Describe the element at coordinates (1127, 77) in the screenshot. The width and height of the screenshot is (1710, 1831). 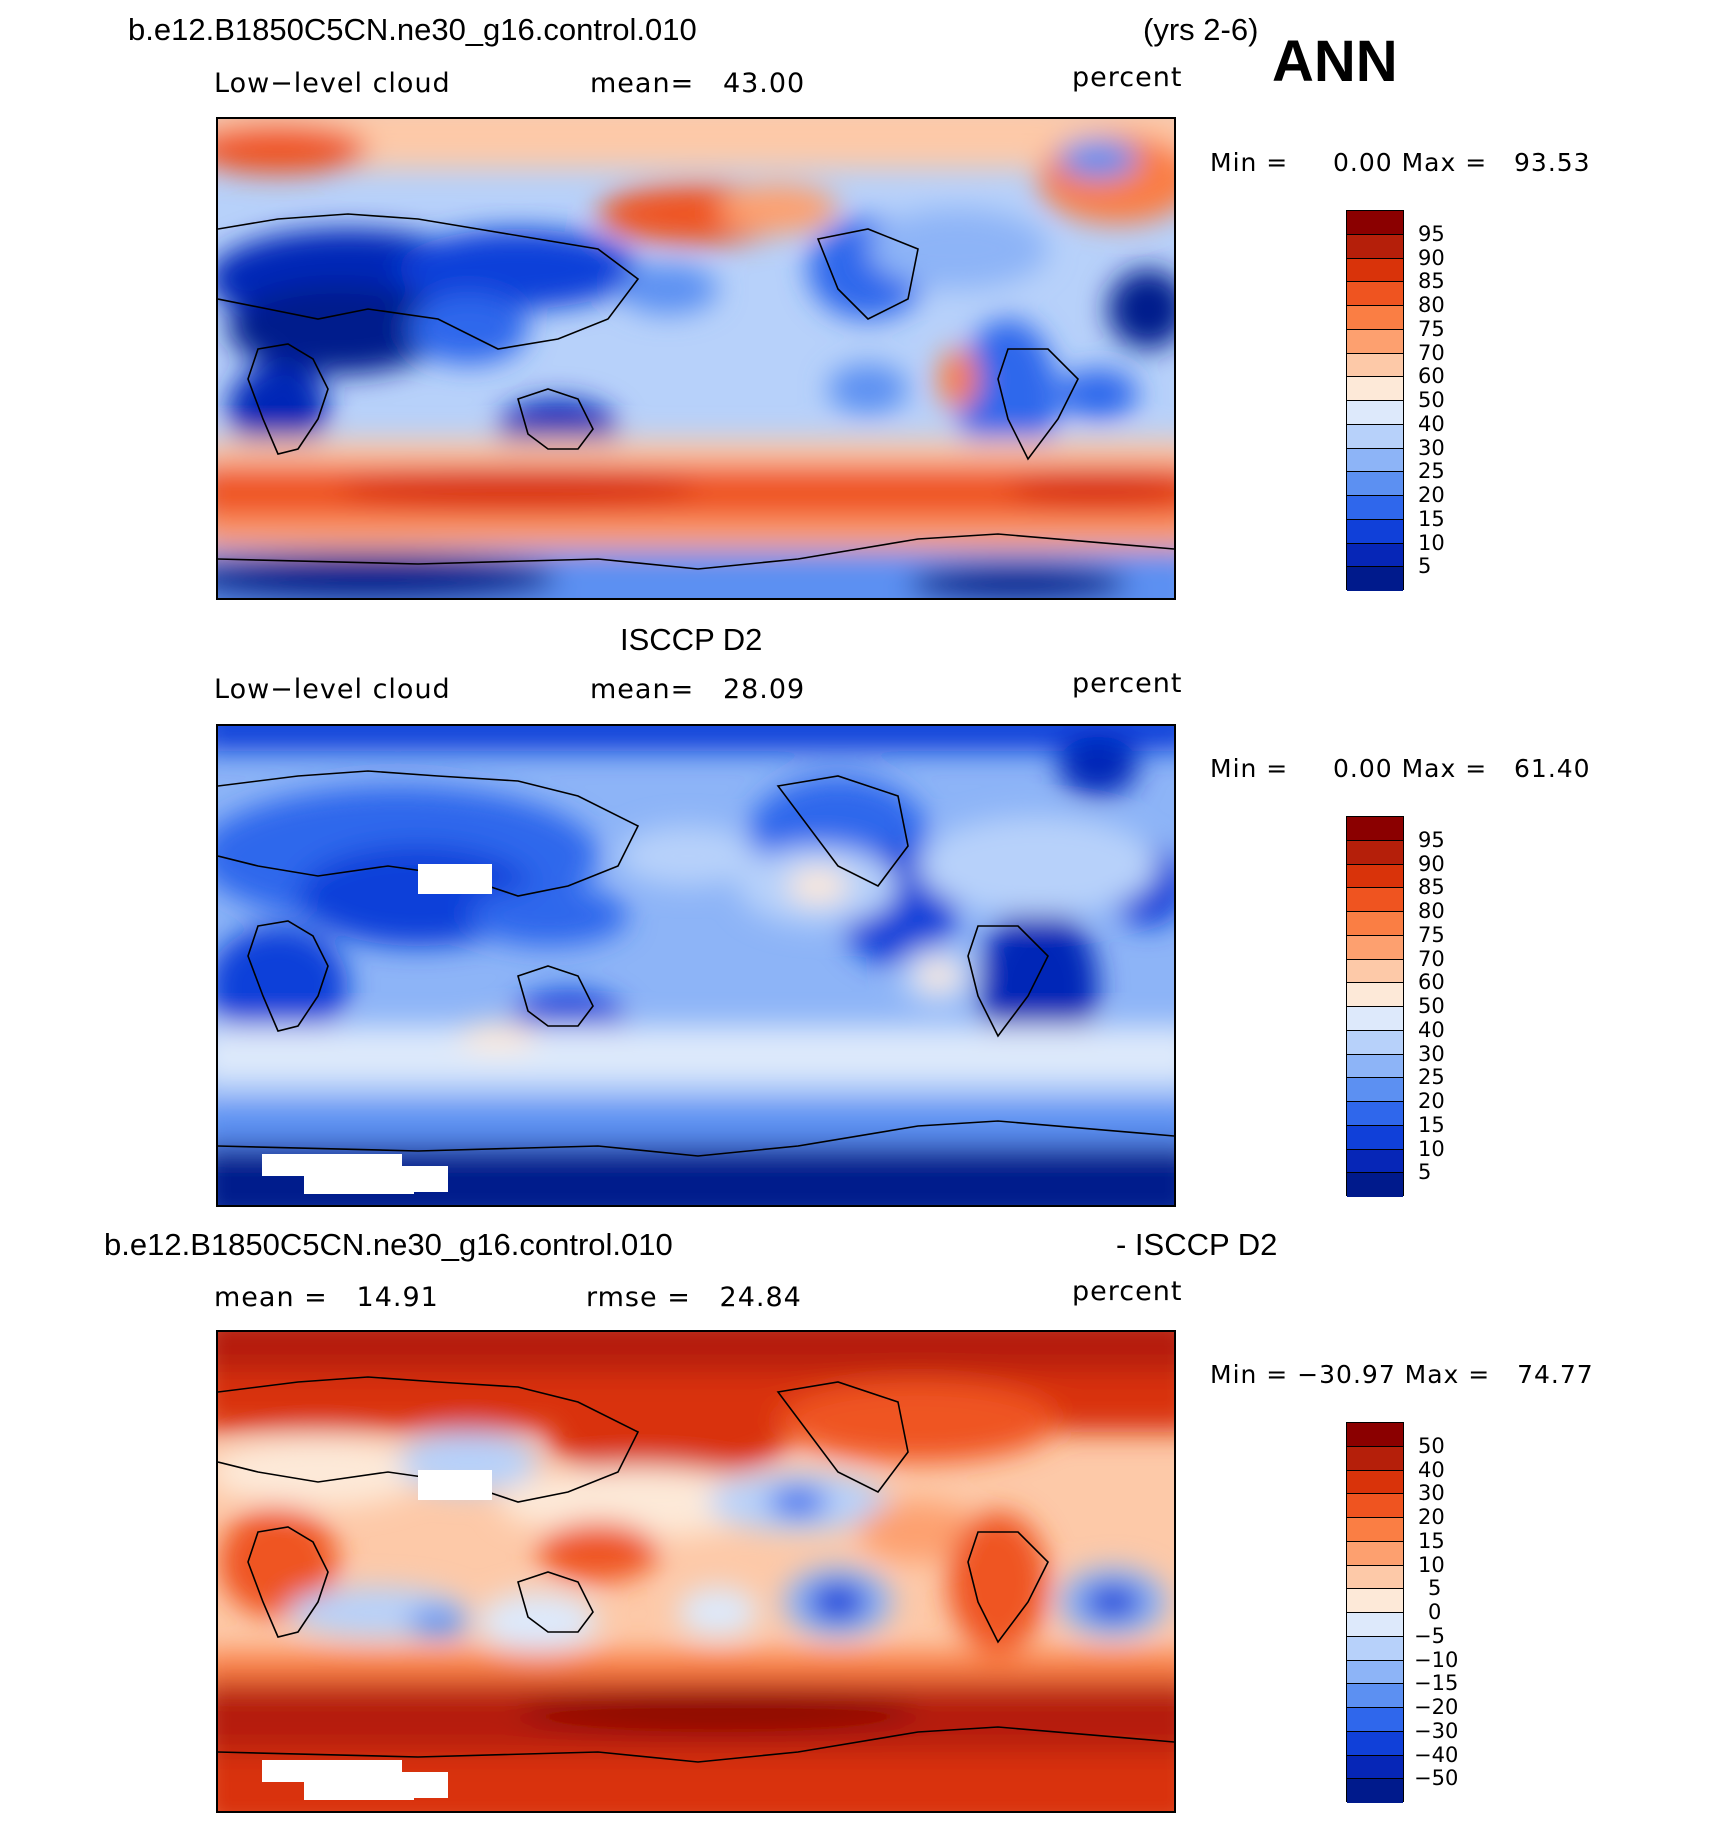
I see `panel1-units: percent` at that location.